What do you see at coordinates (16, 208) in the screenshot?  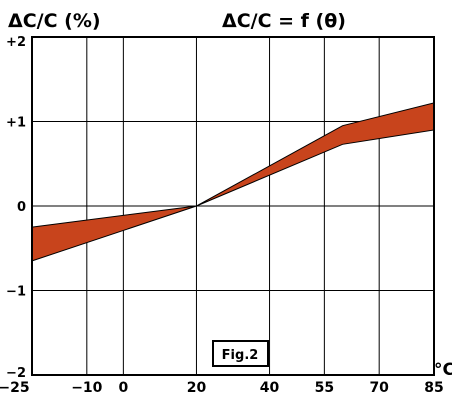 I see `y-tick-labels: +2 +1 0 −1 −2` at bounding box center [16, 208].